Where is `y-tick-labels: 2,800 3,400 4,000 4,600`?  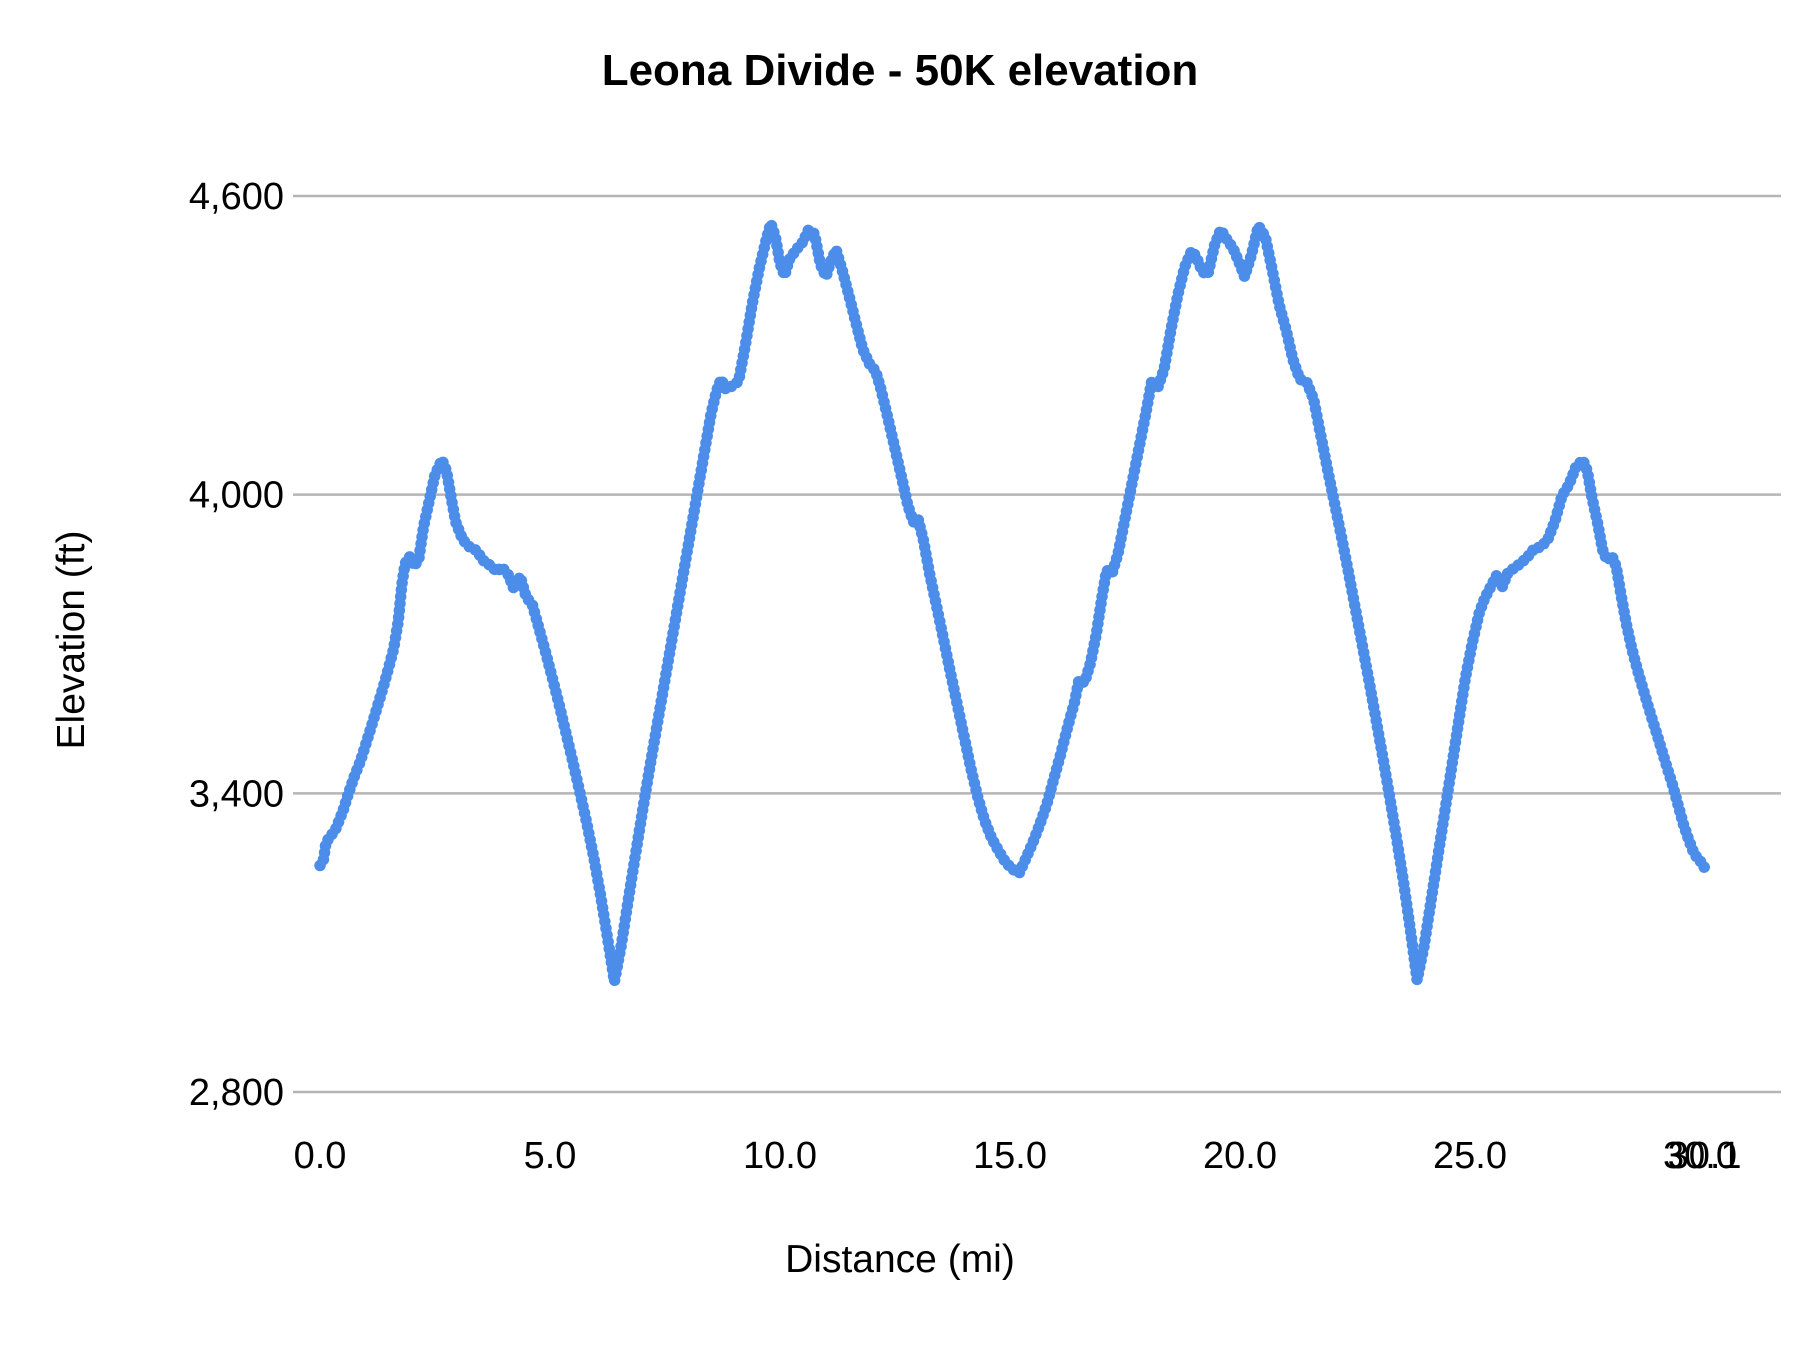 y-tick-labels: 2,800 3,400 4,000 4,600 is located at coordinates (236, 645).